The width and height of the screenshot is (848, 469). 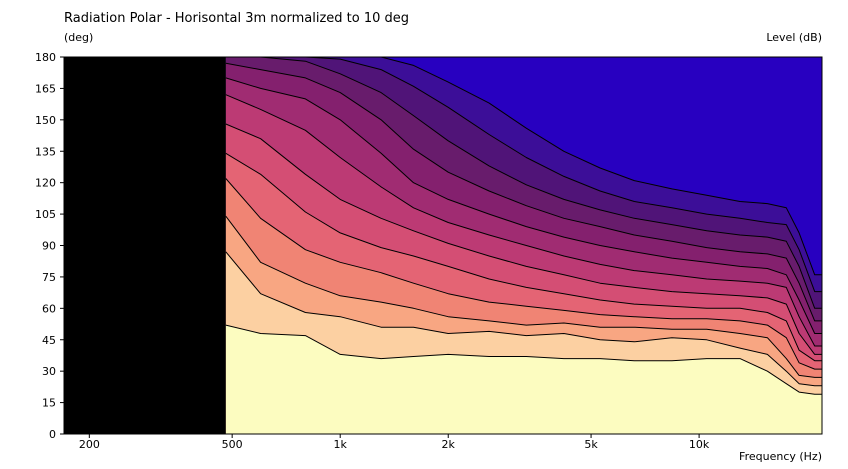 What do you see at coordinates (45, 57) in the screenshot?
I see `y-tick-label: 180` at bounding box center [45, 57].